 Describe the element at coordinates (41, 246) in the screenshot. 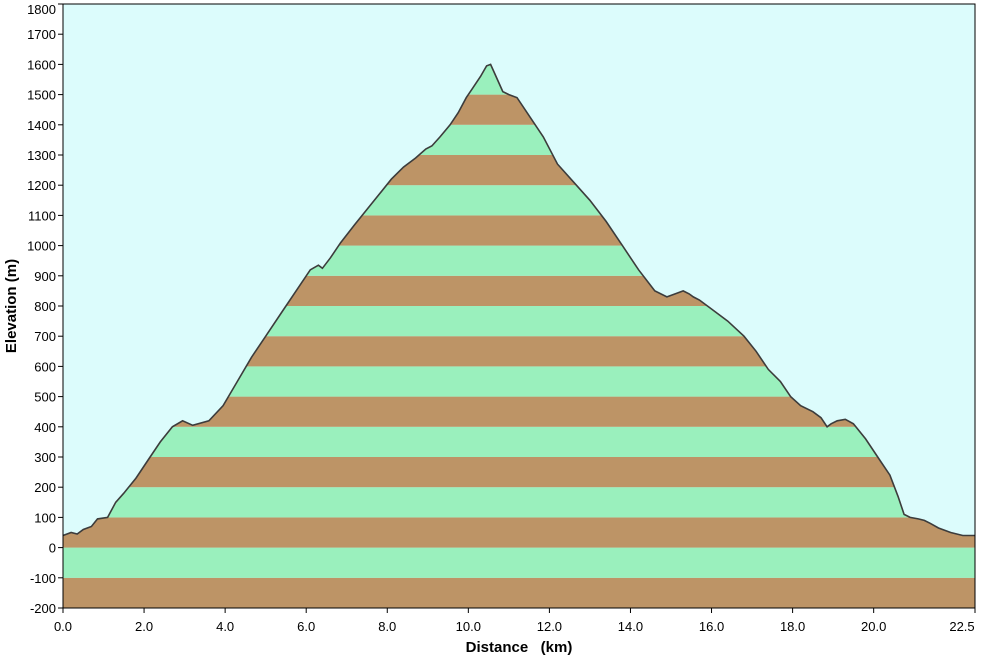

I see `y-tick-label: 1000` at that location.